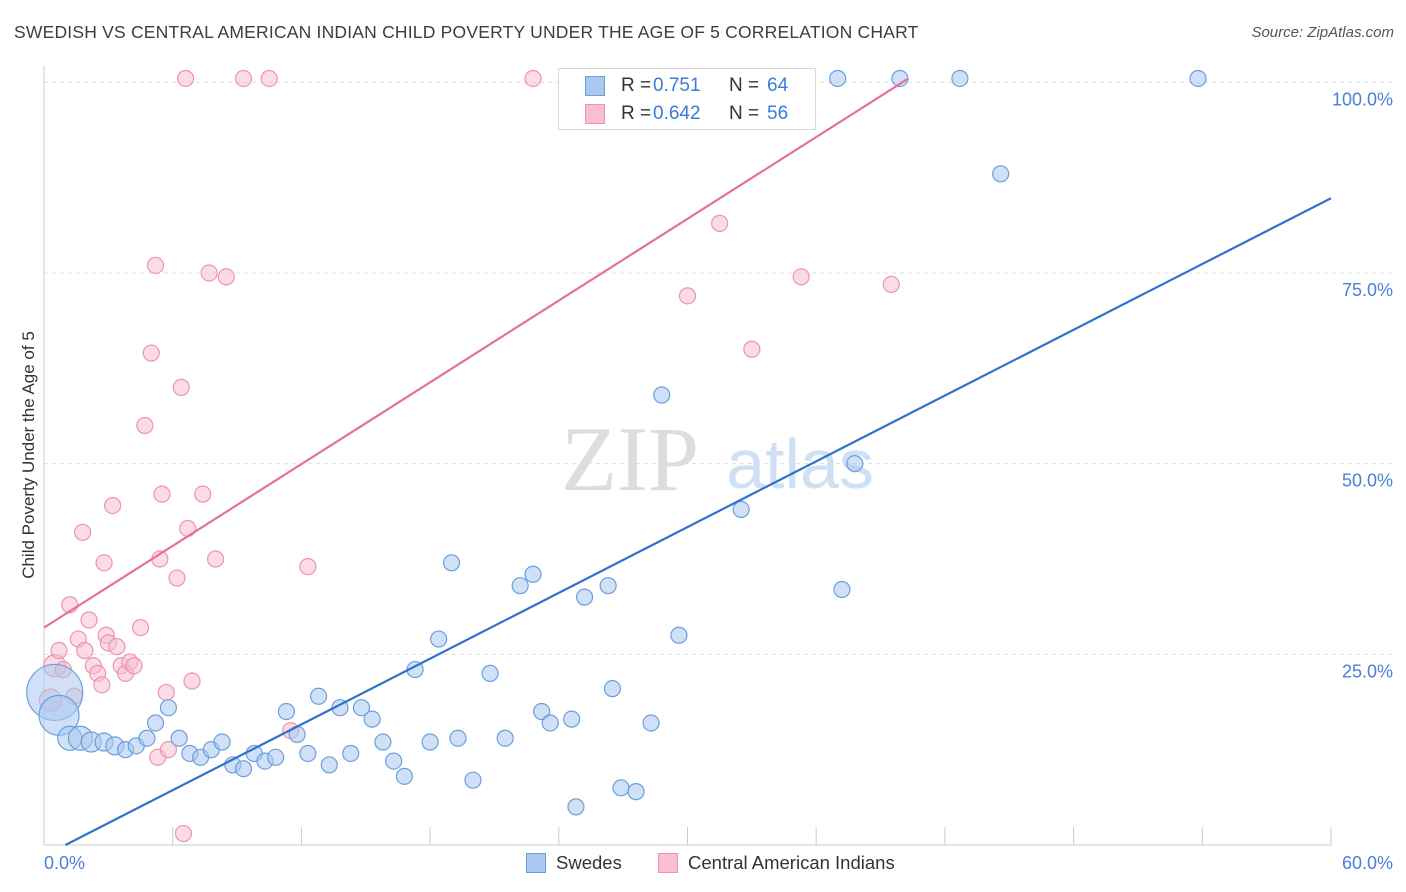  What do you see at coordinates (717, 459) in the screenshot?
I see `watermark: ZIP atlas` at bounding box center [717, 459].